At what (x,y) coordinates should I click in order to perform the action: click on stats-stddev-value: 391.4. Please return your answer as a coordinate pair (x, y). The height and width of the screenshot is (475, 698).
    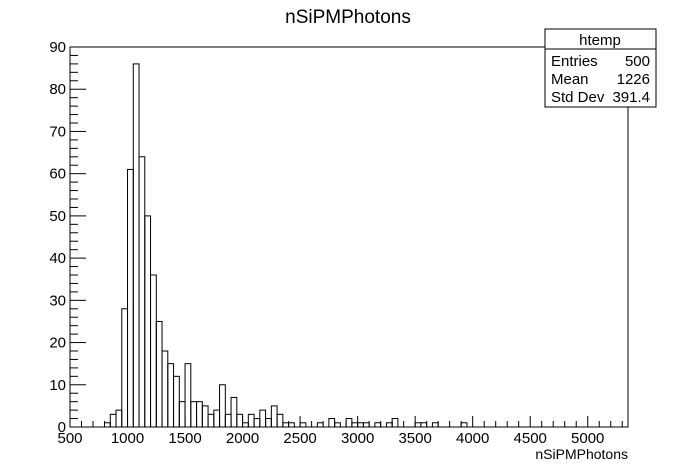
    Looking at the image, I should click on (631, 97).